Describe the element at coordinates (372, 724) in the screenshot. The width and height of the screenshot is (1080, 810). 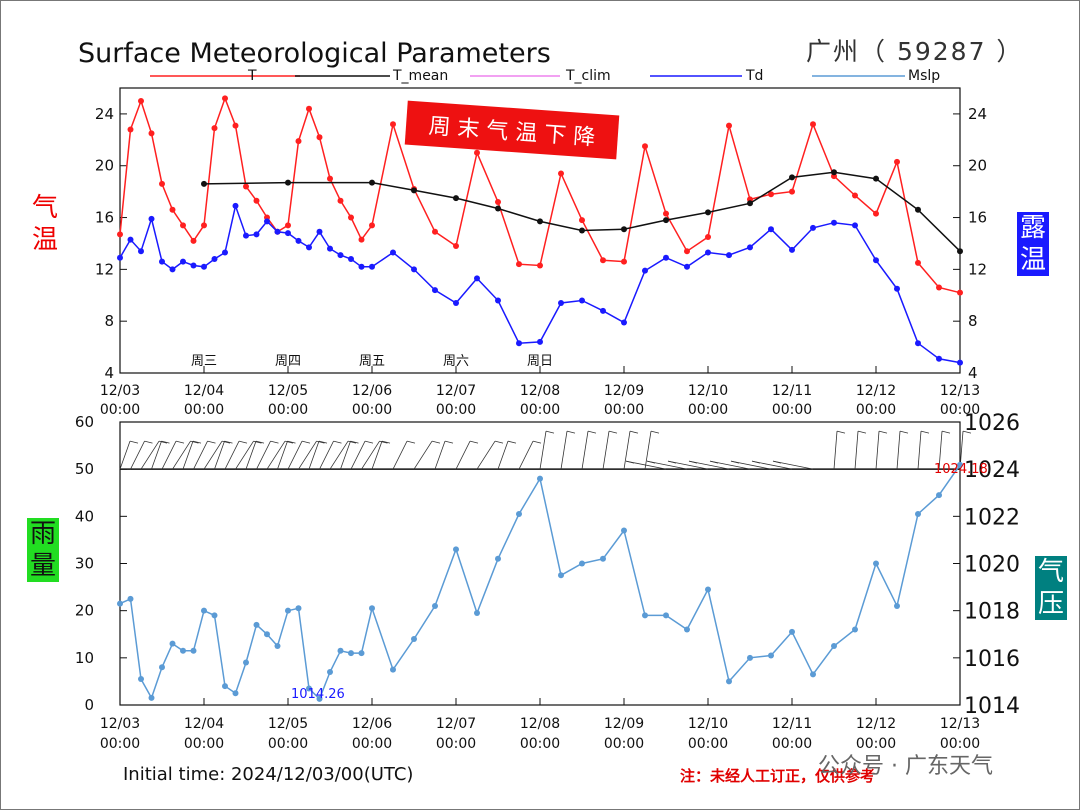
I see `x-tick-date-bottom: 12/06` at that location.